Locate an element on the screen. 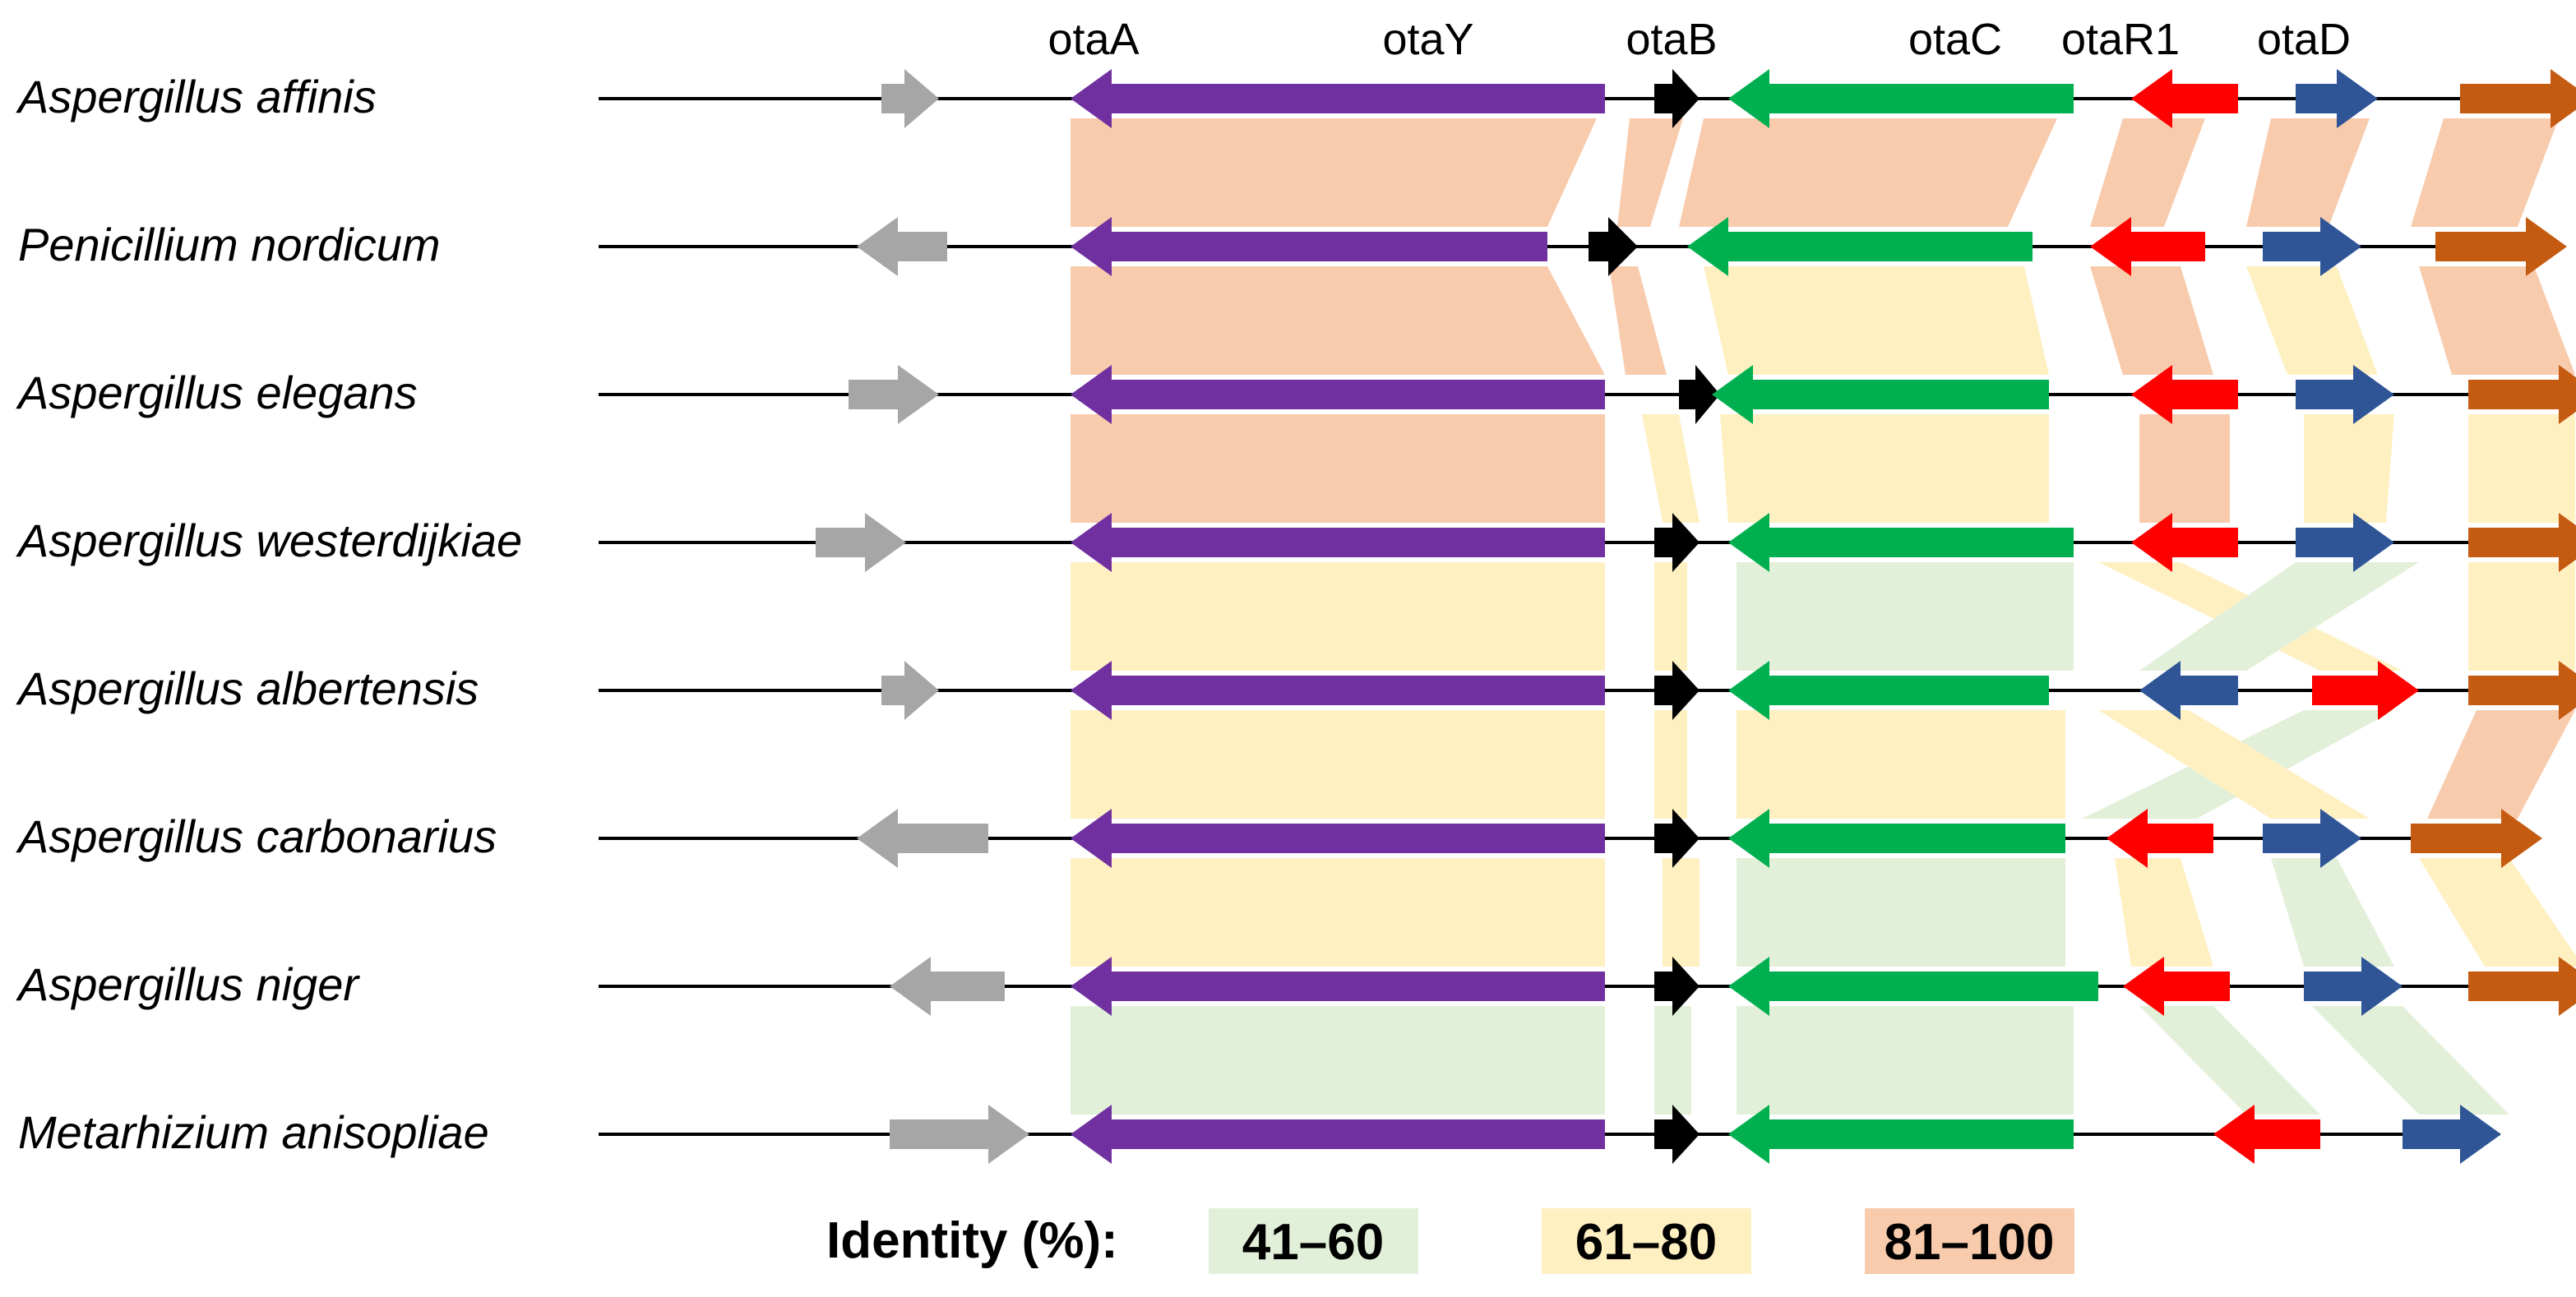 The height and width of the screenshot is (1297, 2576). identity-legend: Identity (%): 41–60 61–80 81–100 is located at coordinates (1450, 1241).